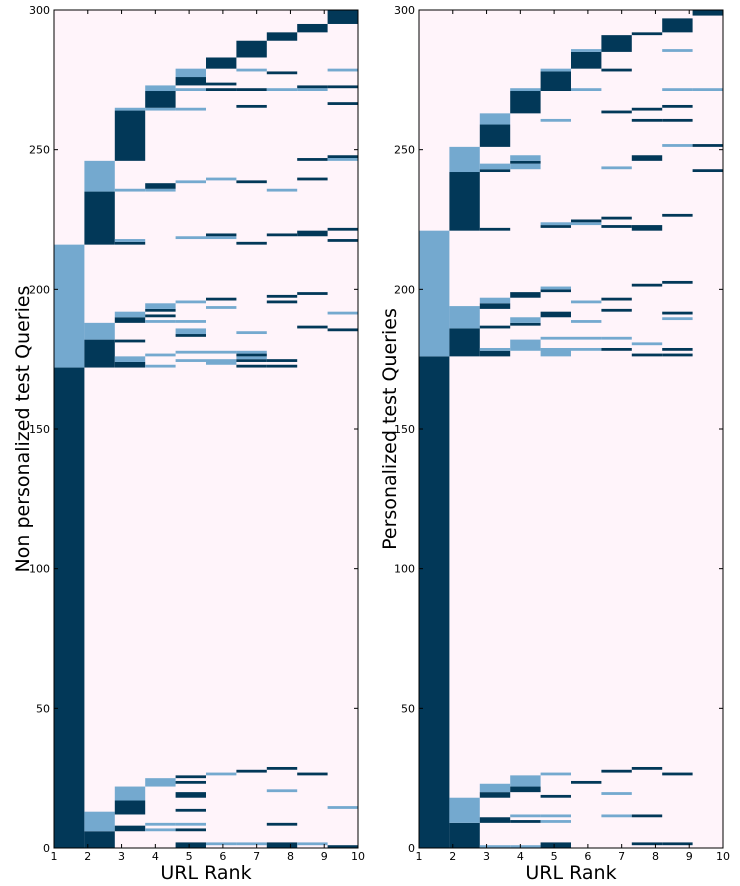 The height and width of the screenshot is (886, 740). What do you see at coordinates (404, 10) in the screenshot?
I see `y-tick-label-300: 300` at bounding box center [404, 10].